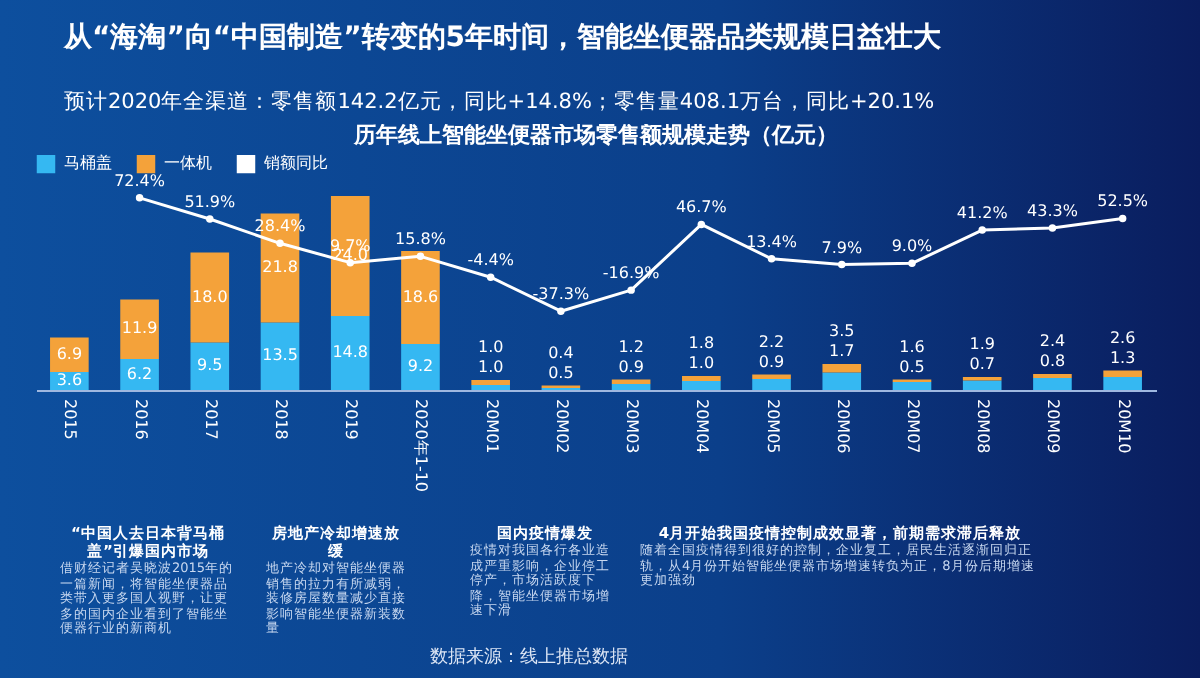 Image resolution: width=1200 pixels, height=678 pixels. I want to click on data-label: 6.9, so click(69, 353).